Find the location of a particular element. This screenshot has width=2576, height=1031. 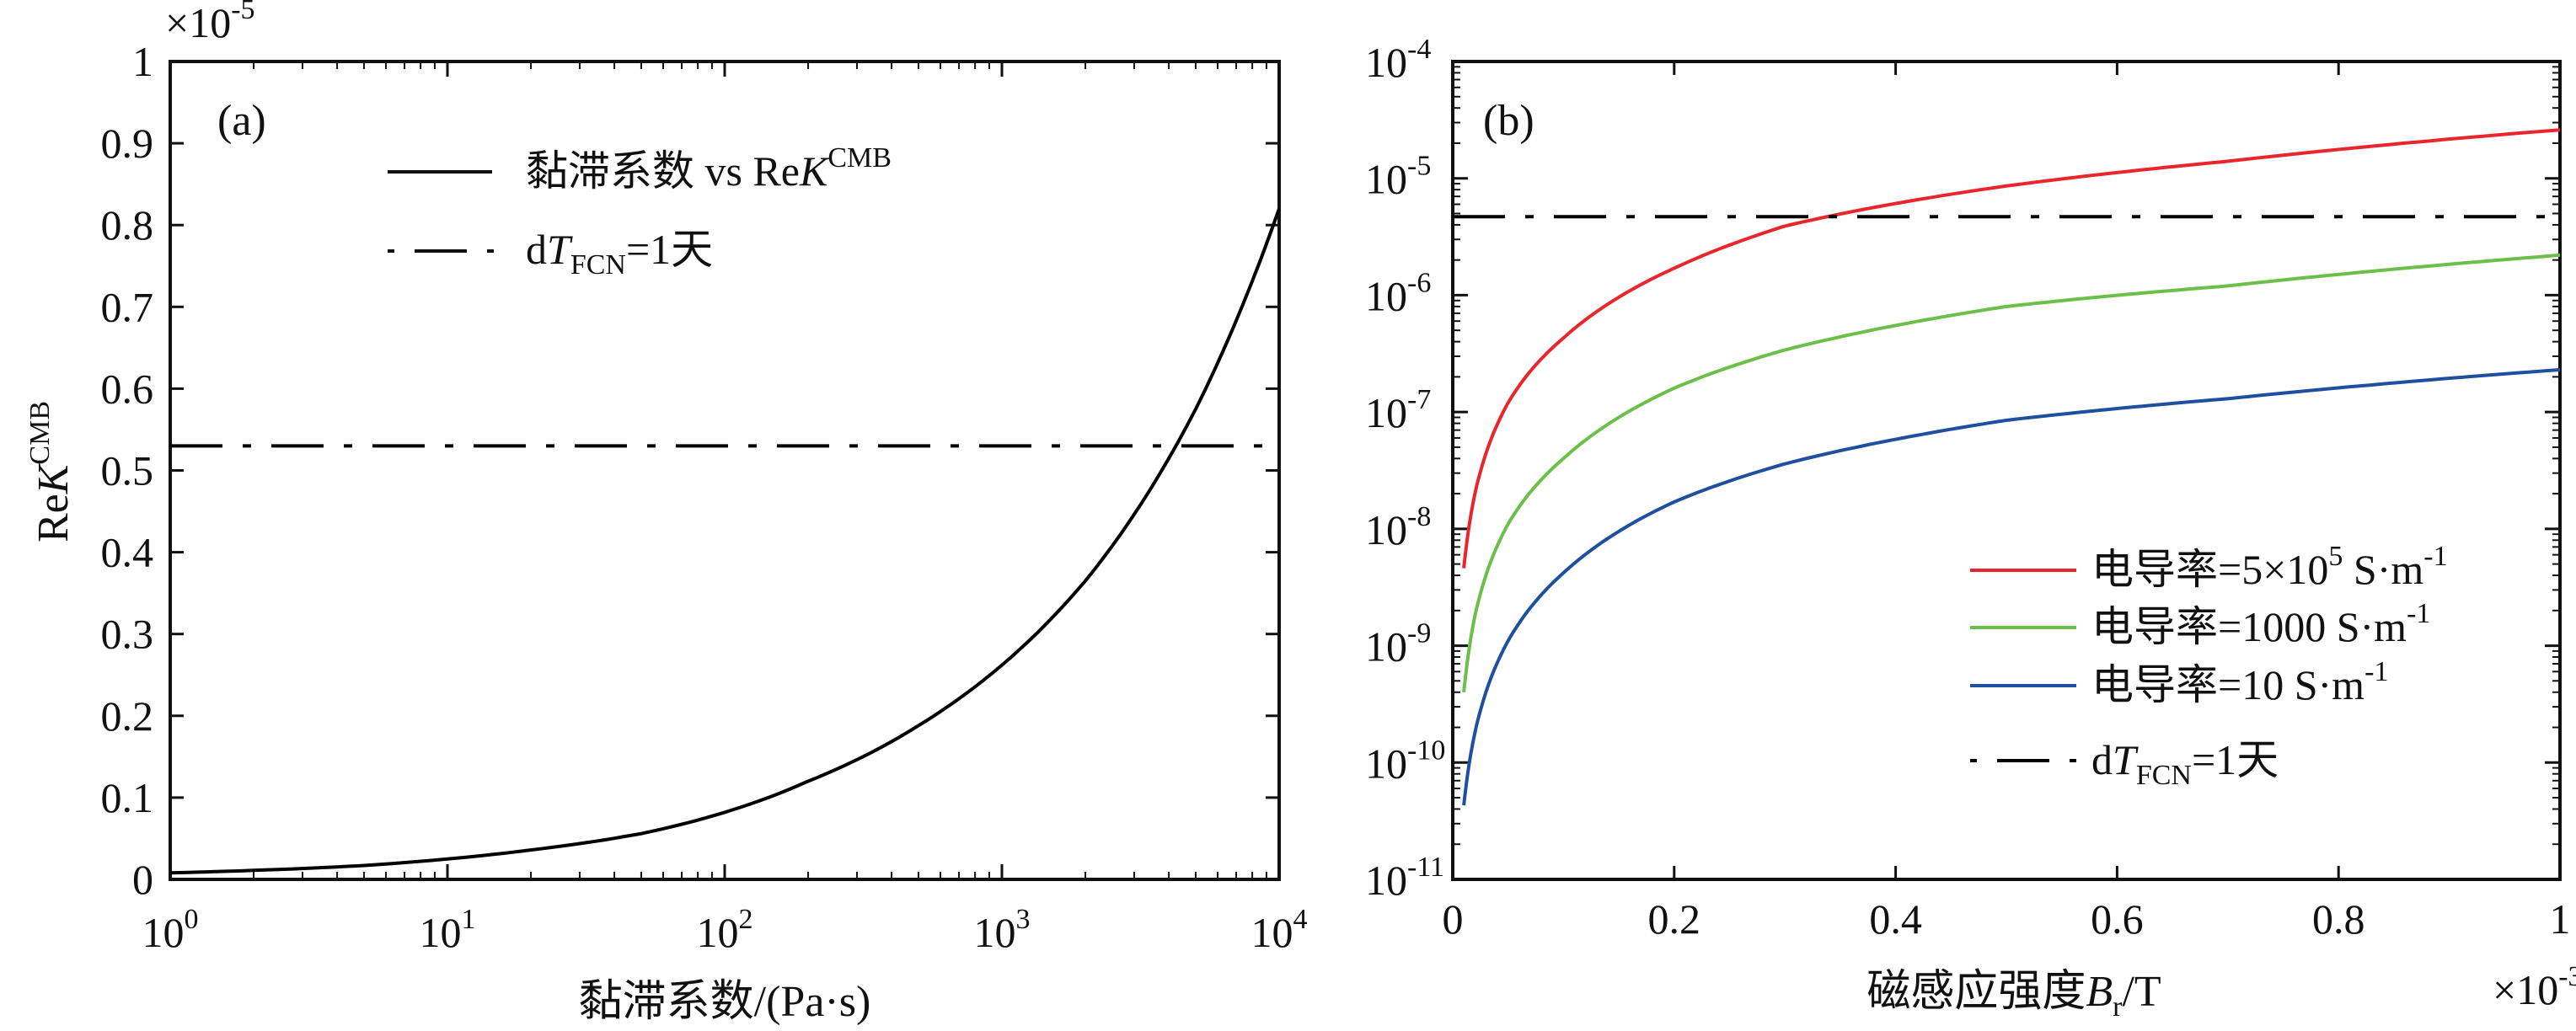

x-tick-label-a: 10³ is located at coordinates (1003, 930).